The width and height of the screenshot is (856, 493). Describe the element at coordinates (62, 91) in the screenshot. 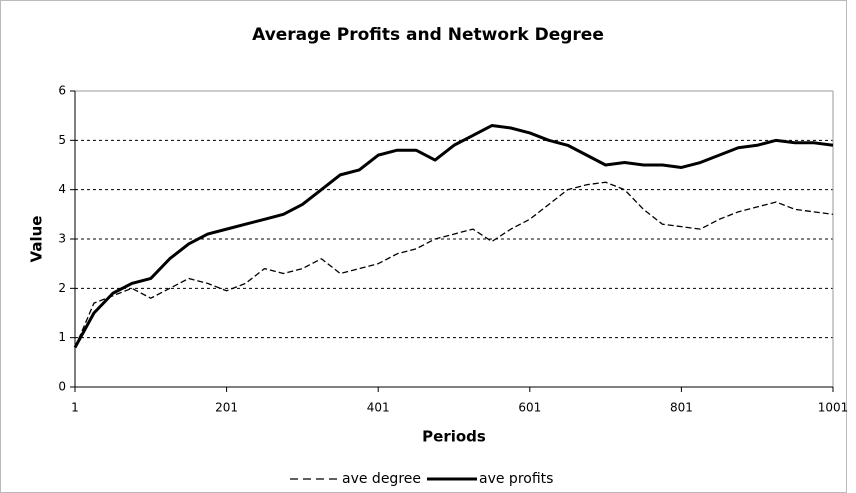

I see `y-tick-label: 6` at that location.